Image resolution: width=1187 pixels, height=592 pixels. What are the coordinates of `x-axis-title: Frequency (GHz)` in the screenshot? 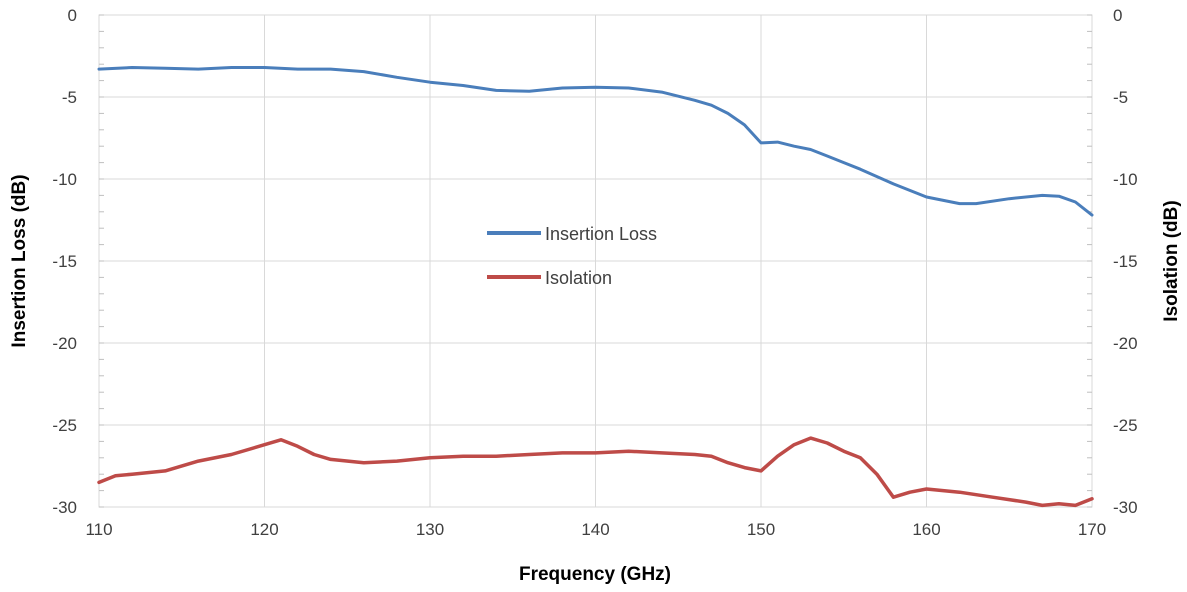 It's located at (595, 574).